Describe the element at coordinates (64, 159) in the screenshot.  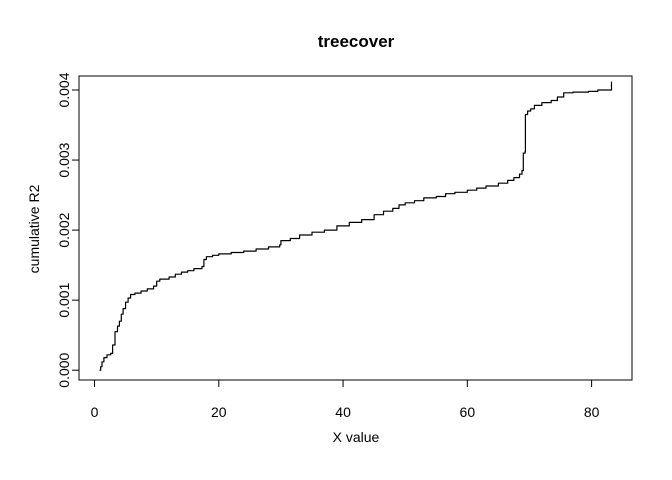
I see `y-tick-label: 0.003` at that location.